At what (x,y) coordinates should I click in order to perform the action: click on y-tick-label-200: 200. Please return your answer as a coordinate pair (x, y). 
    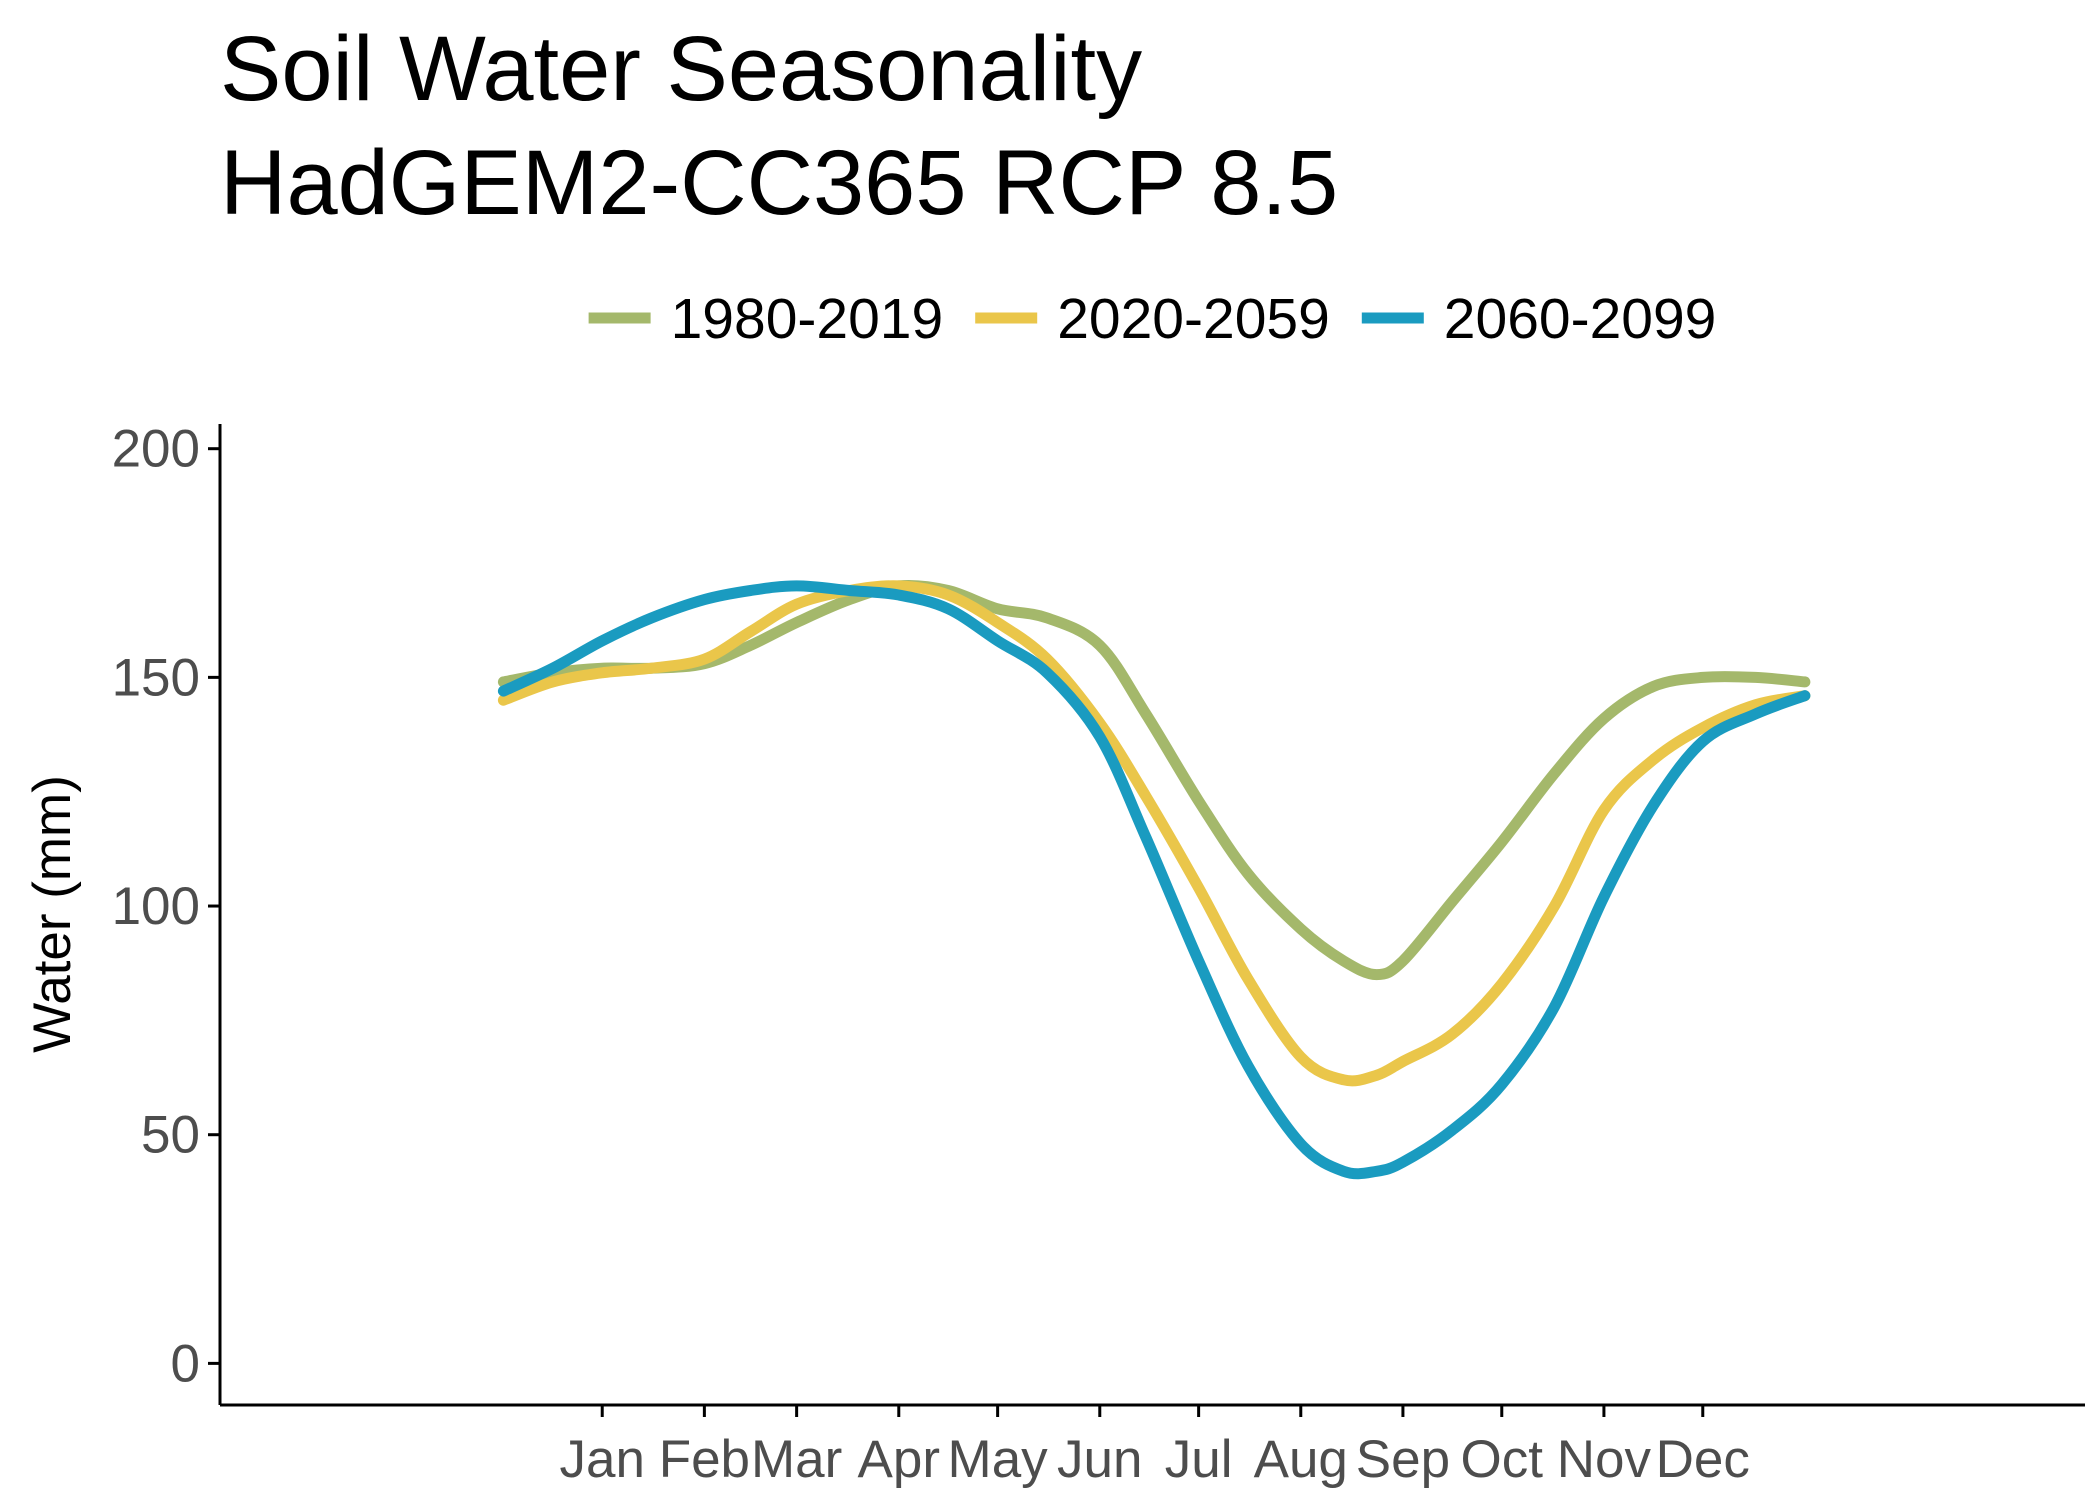
    Looking at the image, I should click on (156, 449).